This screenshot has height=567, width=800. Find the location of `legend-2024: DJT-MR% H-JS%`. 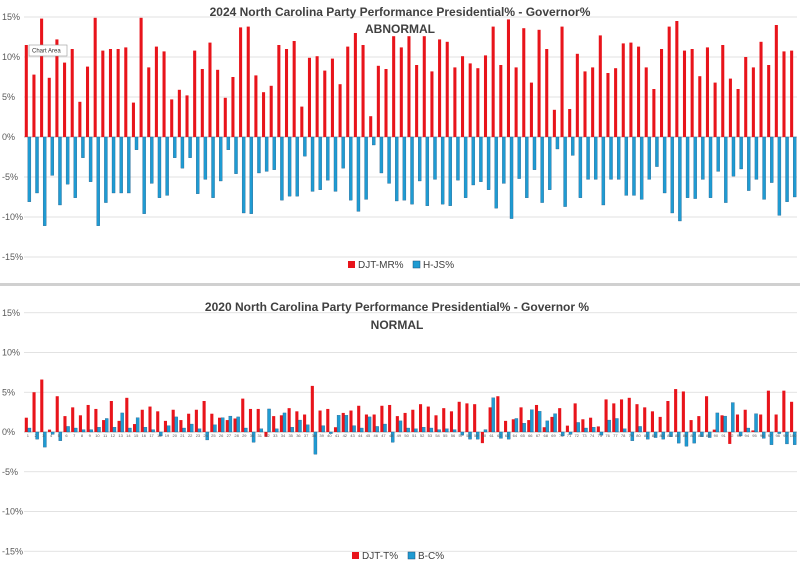

legend-2024: DJT-MR% H-JS% is located at coordinates (401, 265).